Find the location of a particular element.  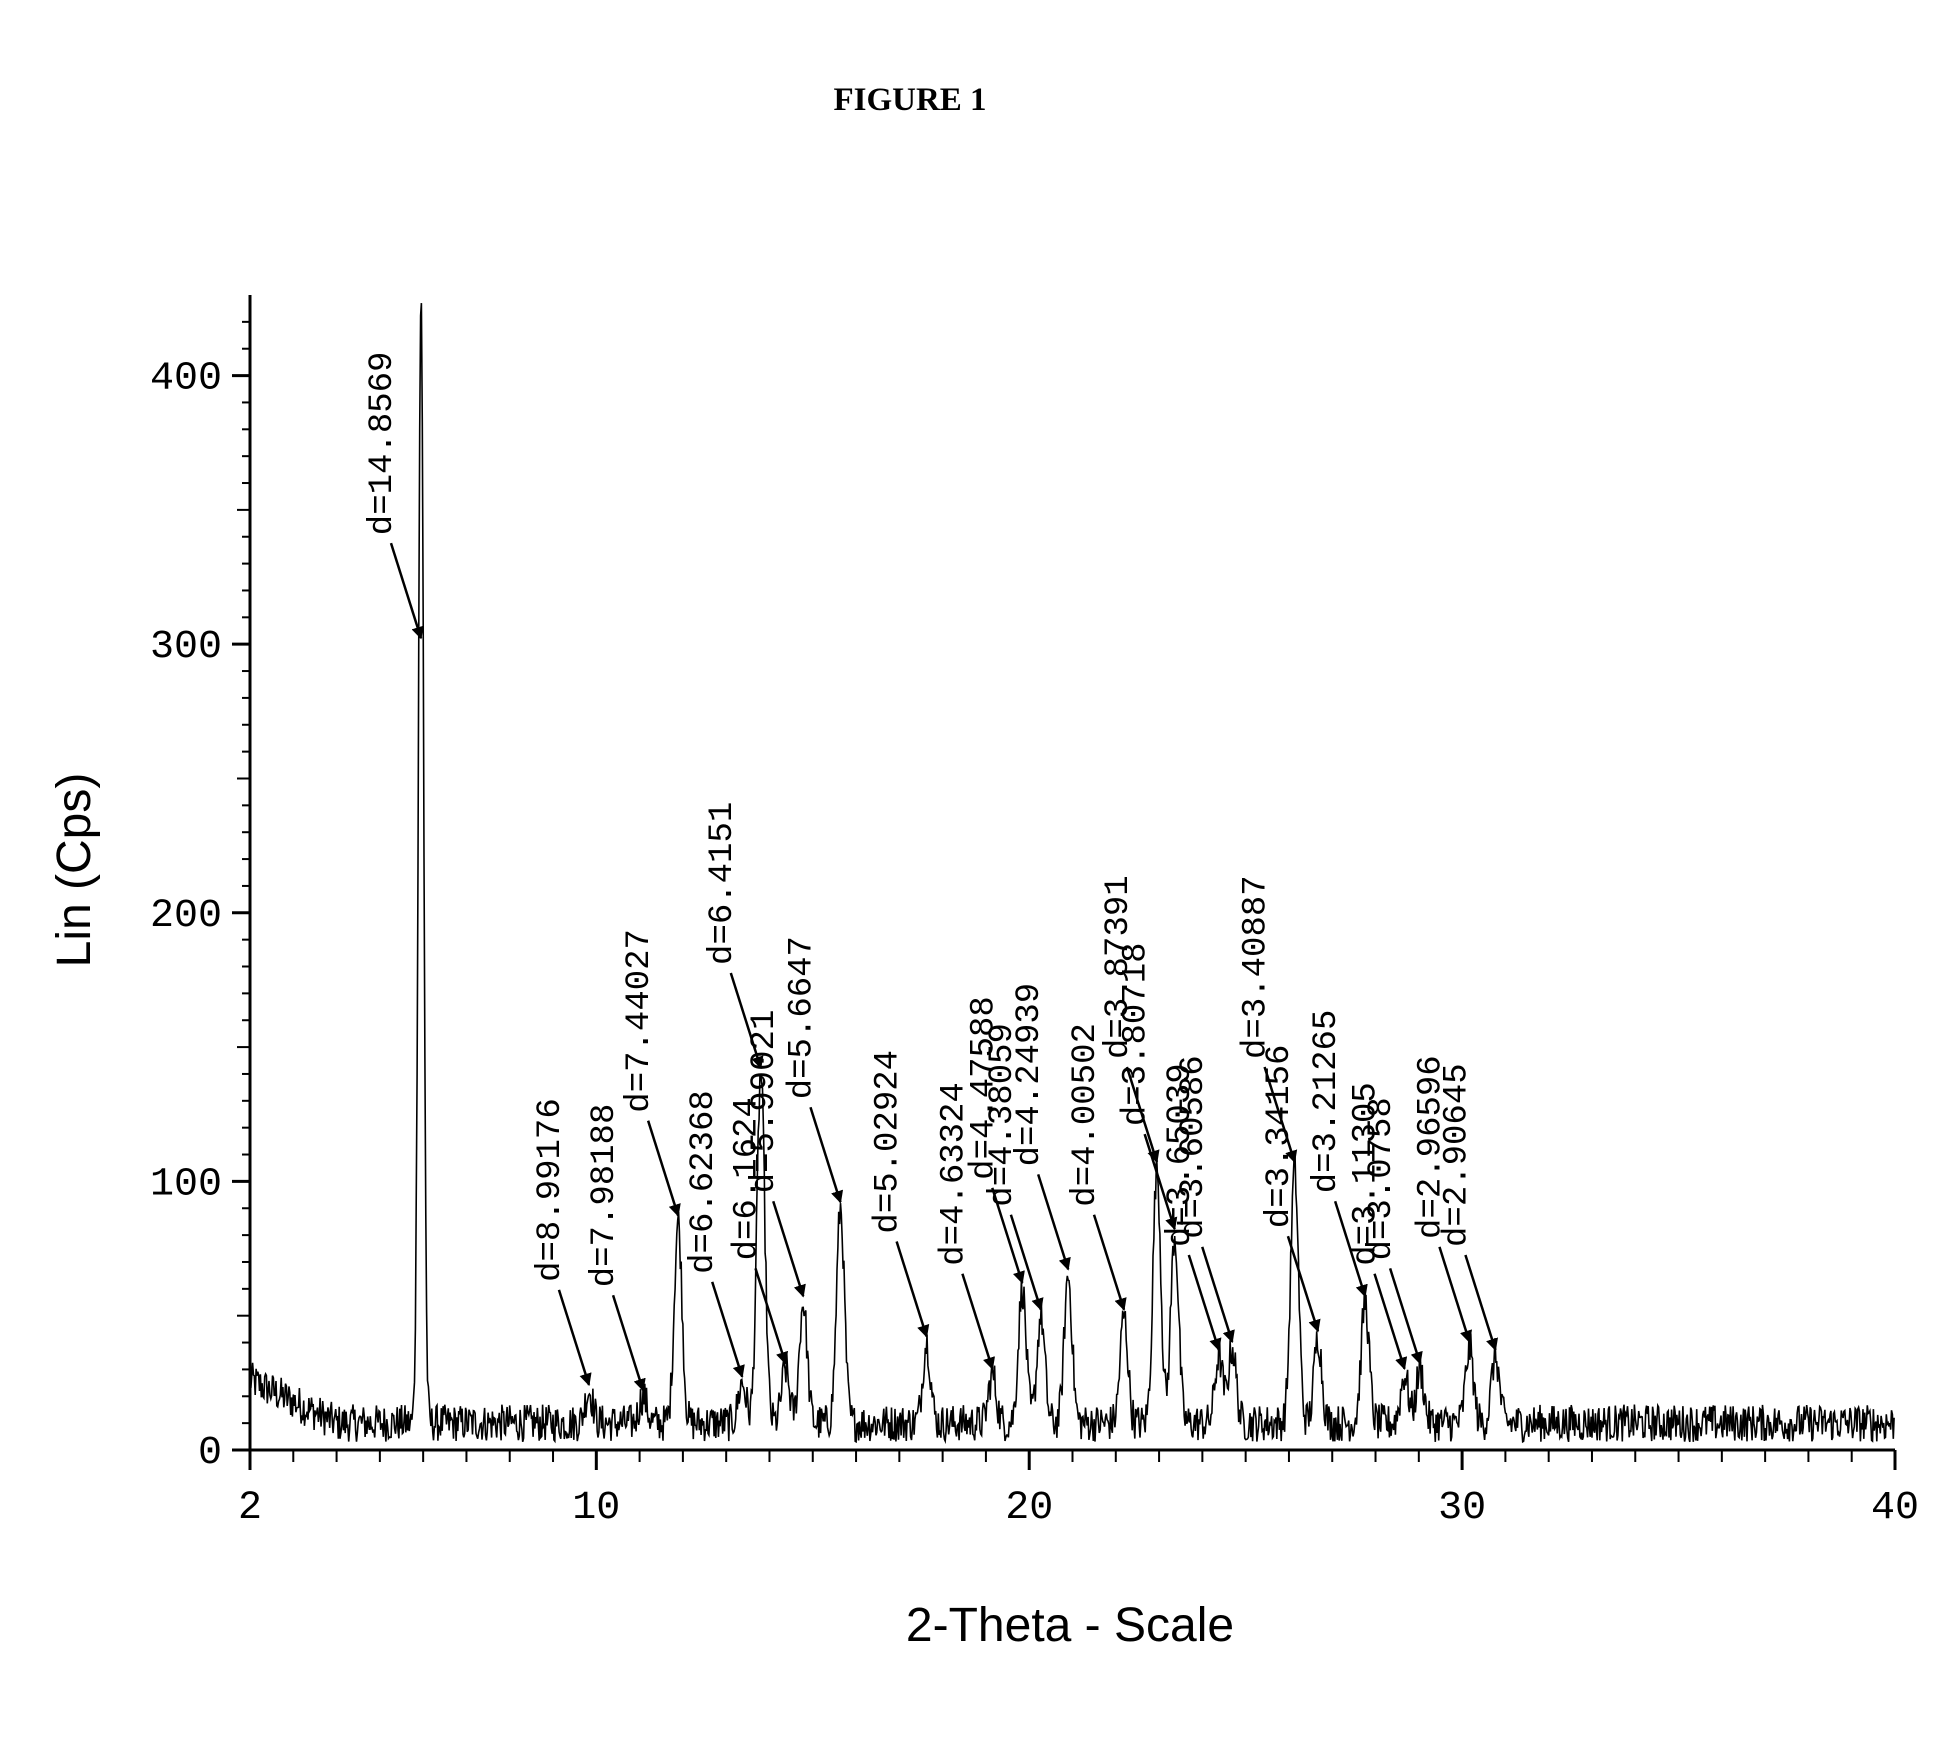

y-tick-label: 400 is located at coordinates (186, 379).